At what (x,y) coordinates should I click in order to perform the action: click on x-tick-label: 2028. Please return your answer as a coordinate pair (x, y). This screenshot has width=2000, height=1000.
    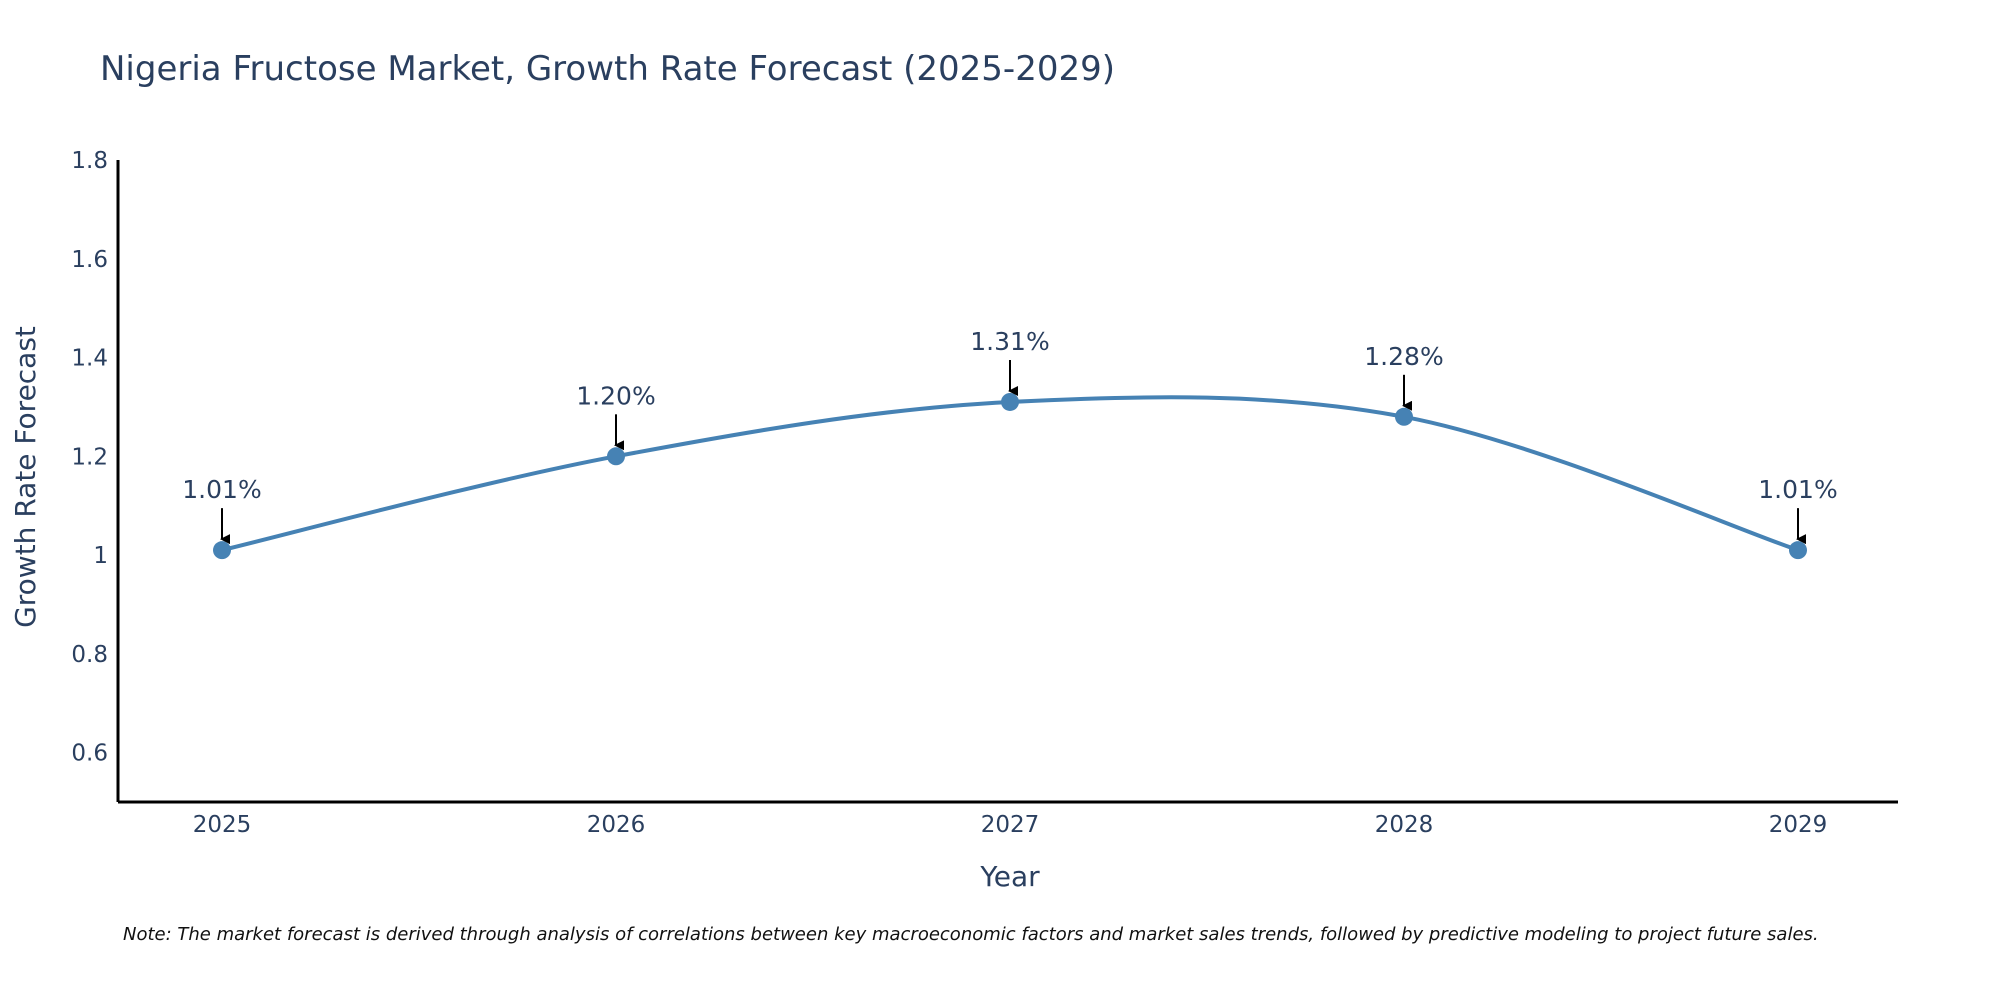
    Looking at the image, I should click on (1404, 825).